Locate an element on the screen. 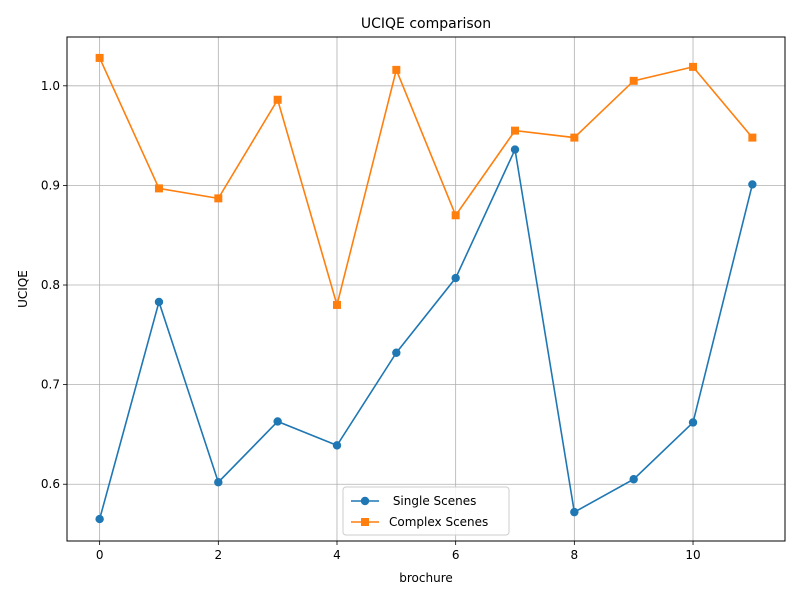  x-tick-label: 2 is located at coordinates (218, 555).